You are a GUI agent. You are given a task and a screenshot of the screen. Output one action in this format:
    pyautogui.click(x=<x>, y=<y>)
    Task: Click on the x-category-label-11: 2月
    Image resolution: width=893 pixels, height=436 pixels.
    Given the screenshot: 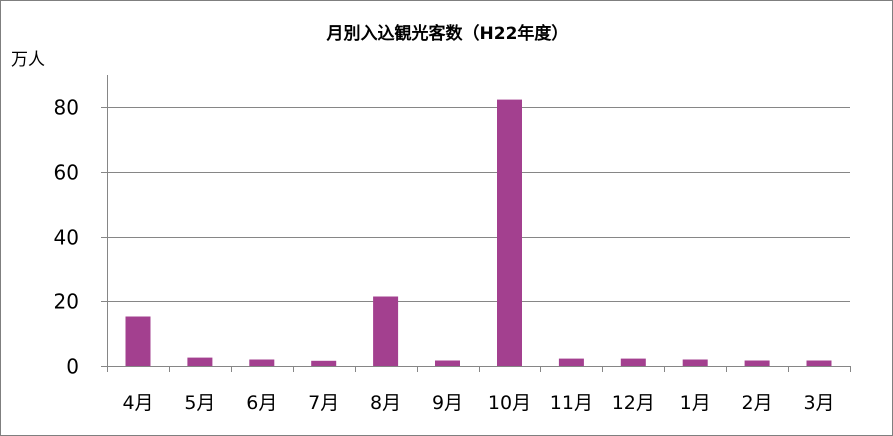 What is the action you would take?
    pyautogui.click(x=757, y=403)
    